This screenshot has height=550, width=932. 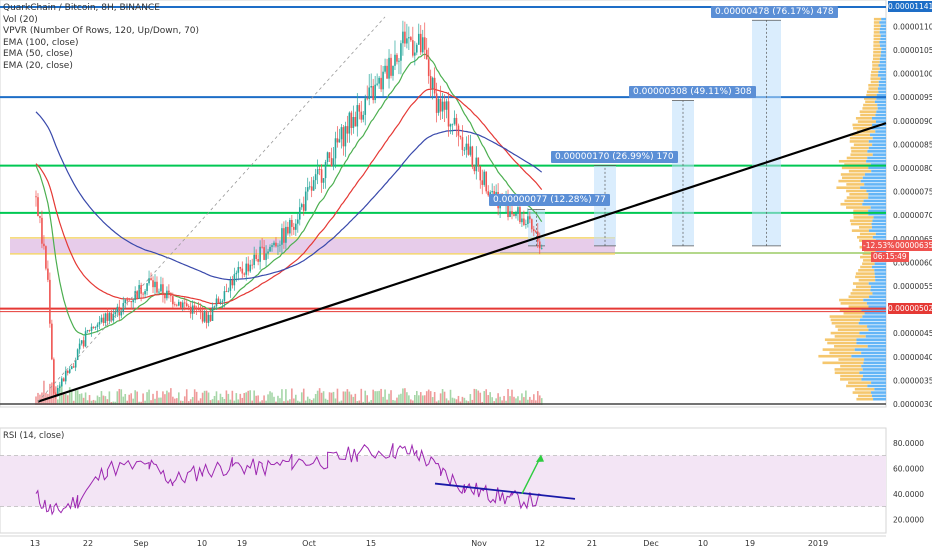 What do you see at coordinates (614, 157) in the screenshot?
I see `measure-label-2: 0.00000170 (26.99%) 170` at bounding box center [614, 157].